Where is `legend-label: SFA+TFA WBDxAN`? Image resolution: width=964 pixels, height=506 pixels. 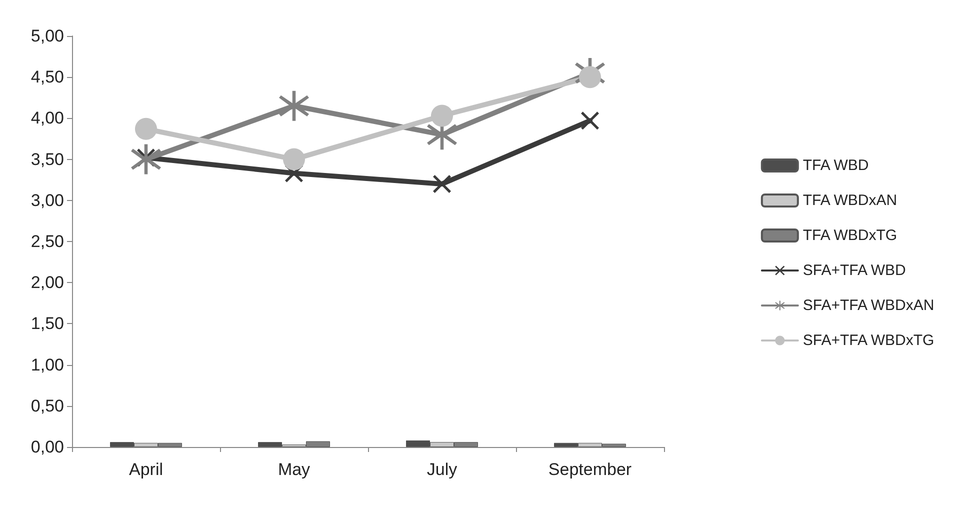 legend-label: SFA+TFA WBDxAN is located at coordinates (868, 305).